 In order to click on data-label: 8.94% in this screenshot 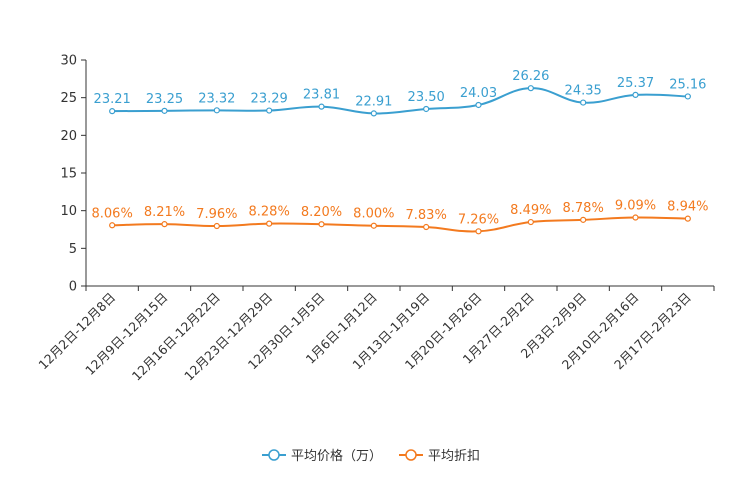, I will do `click(687, 207)`.